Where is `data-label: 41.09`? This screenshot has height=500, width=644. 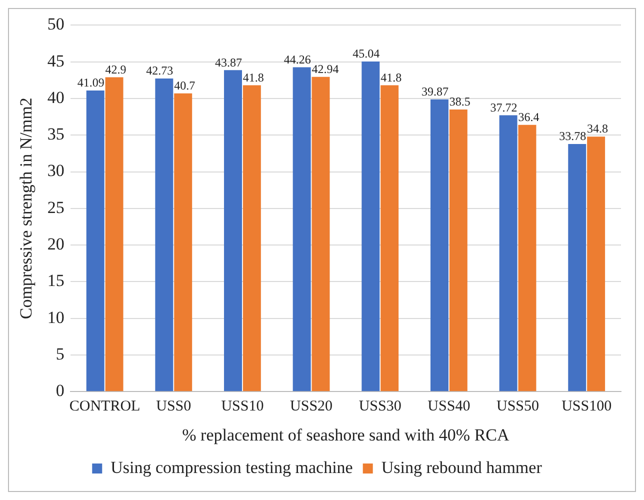 data-label: 41.09 is located at coordinates (90, 83).